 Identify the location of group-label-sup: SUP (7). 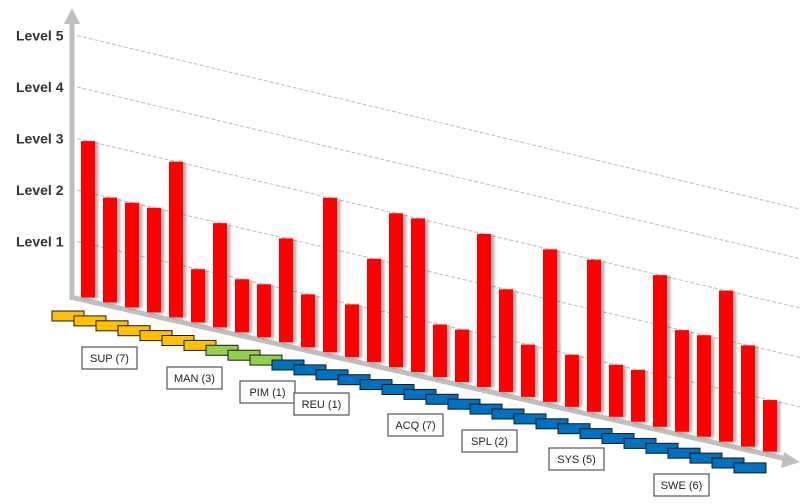
(109, 358).